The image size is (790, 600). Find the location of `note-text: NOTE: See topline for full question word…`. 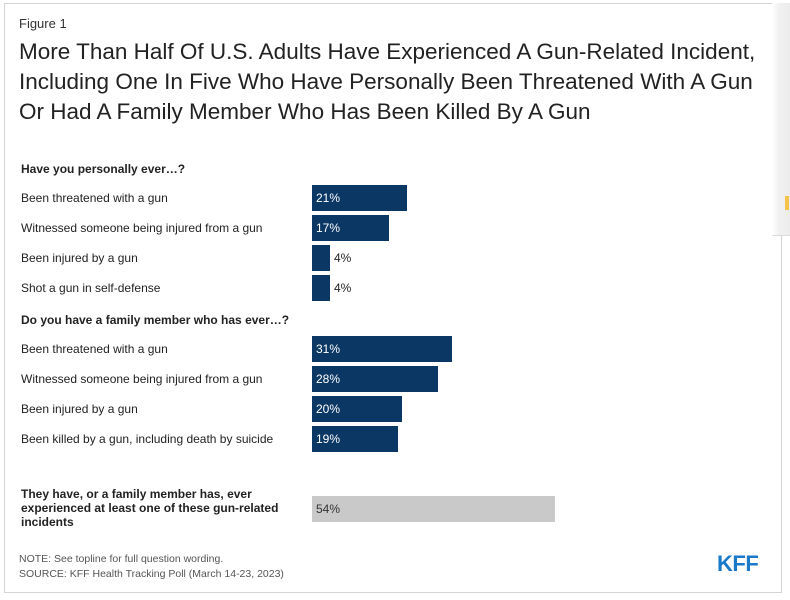

note-text: NOTE: See topline for full question word… is located at coordinates (121, 559).